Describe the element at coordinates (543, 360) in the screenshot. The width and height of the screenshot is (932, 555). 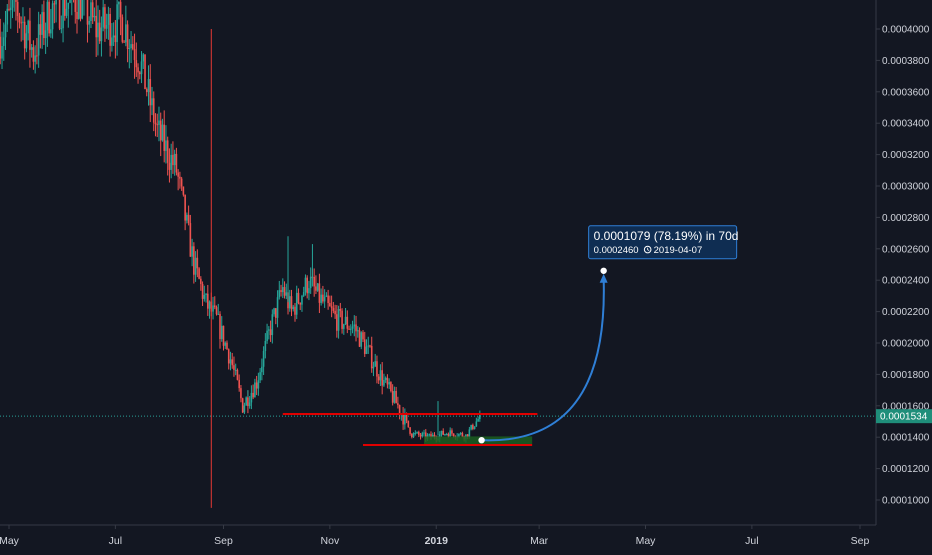
I see `projection-curve` at that location.